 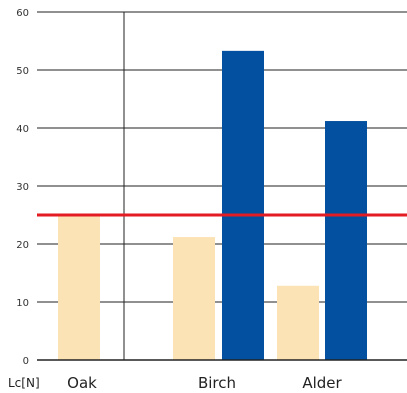 What do you see at coordinates (22, 129) in the screenshot?
I see `y-tick-label-40: 40` at bounding box center [22, 129].